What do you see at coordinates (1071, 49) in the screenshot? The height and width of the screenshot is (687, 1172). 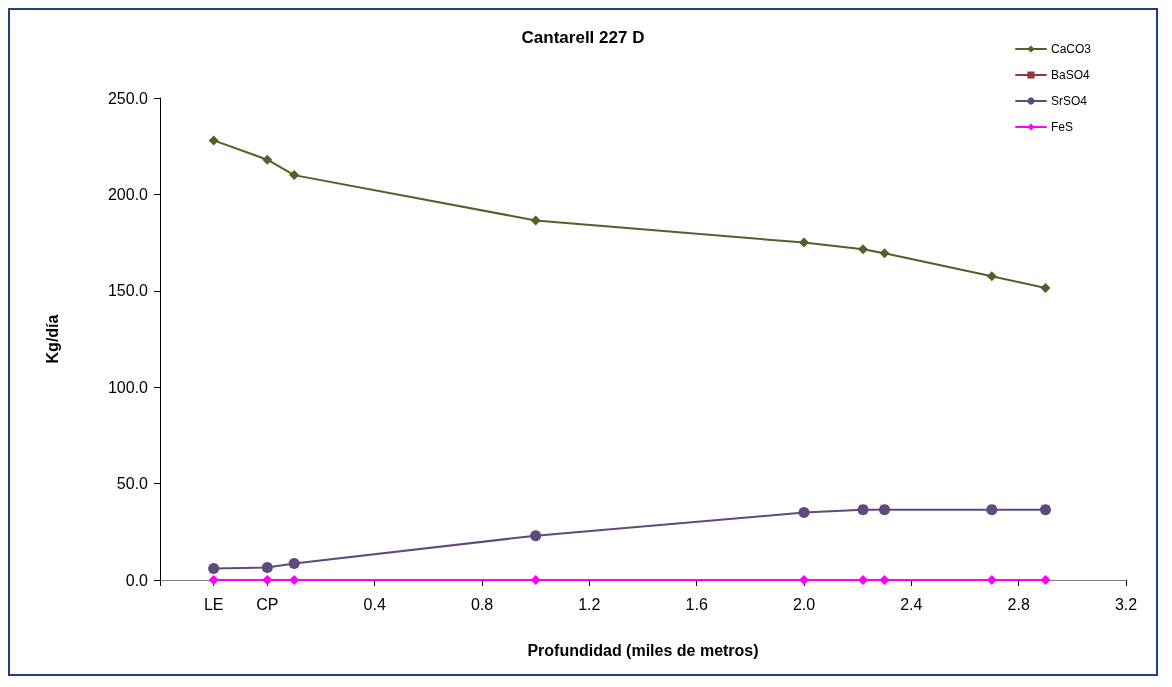 I see `legend-label: CaCO3` at bounding box center [1071, 49].